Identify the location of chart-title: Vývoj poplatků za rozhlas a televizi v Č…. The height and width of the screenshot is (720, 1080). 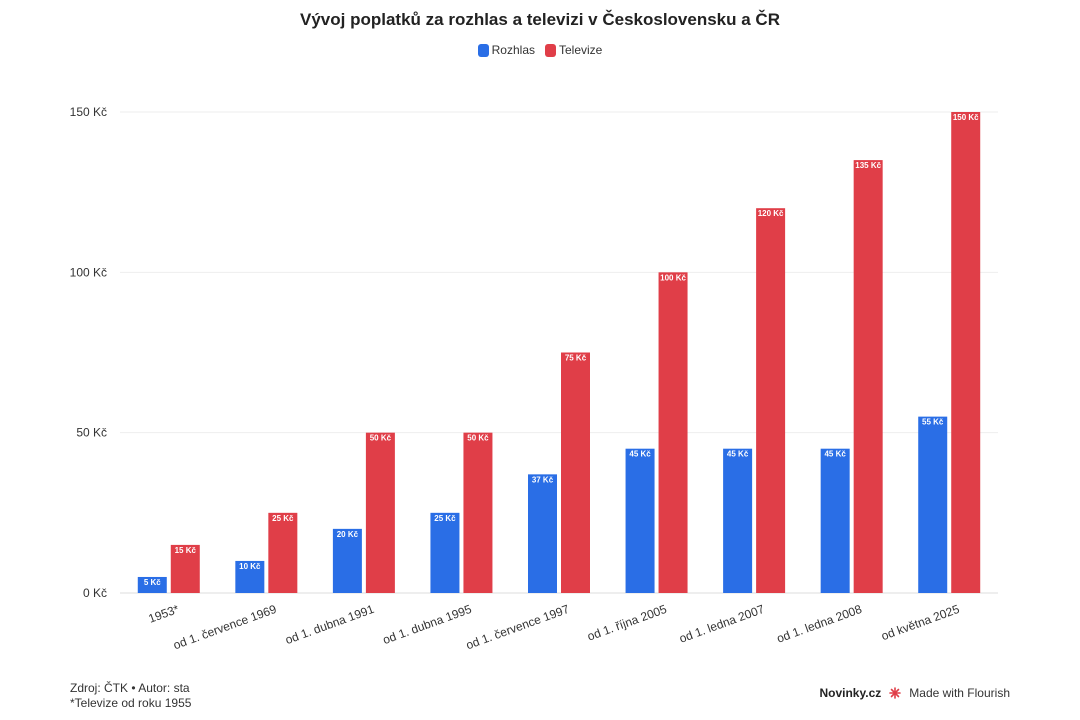
(540, 19).